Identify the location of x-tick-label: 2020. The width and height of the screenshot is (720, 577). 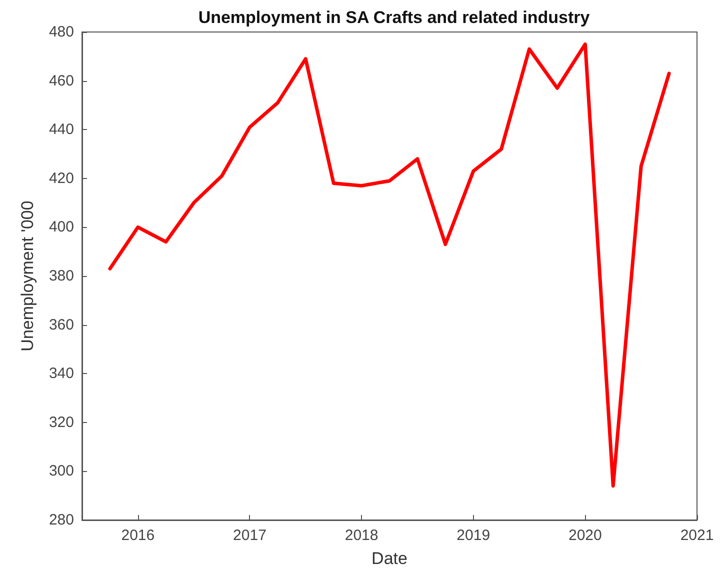
(585, 535).